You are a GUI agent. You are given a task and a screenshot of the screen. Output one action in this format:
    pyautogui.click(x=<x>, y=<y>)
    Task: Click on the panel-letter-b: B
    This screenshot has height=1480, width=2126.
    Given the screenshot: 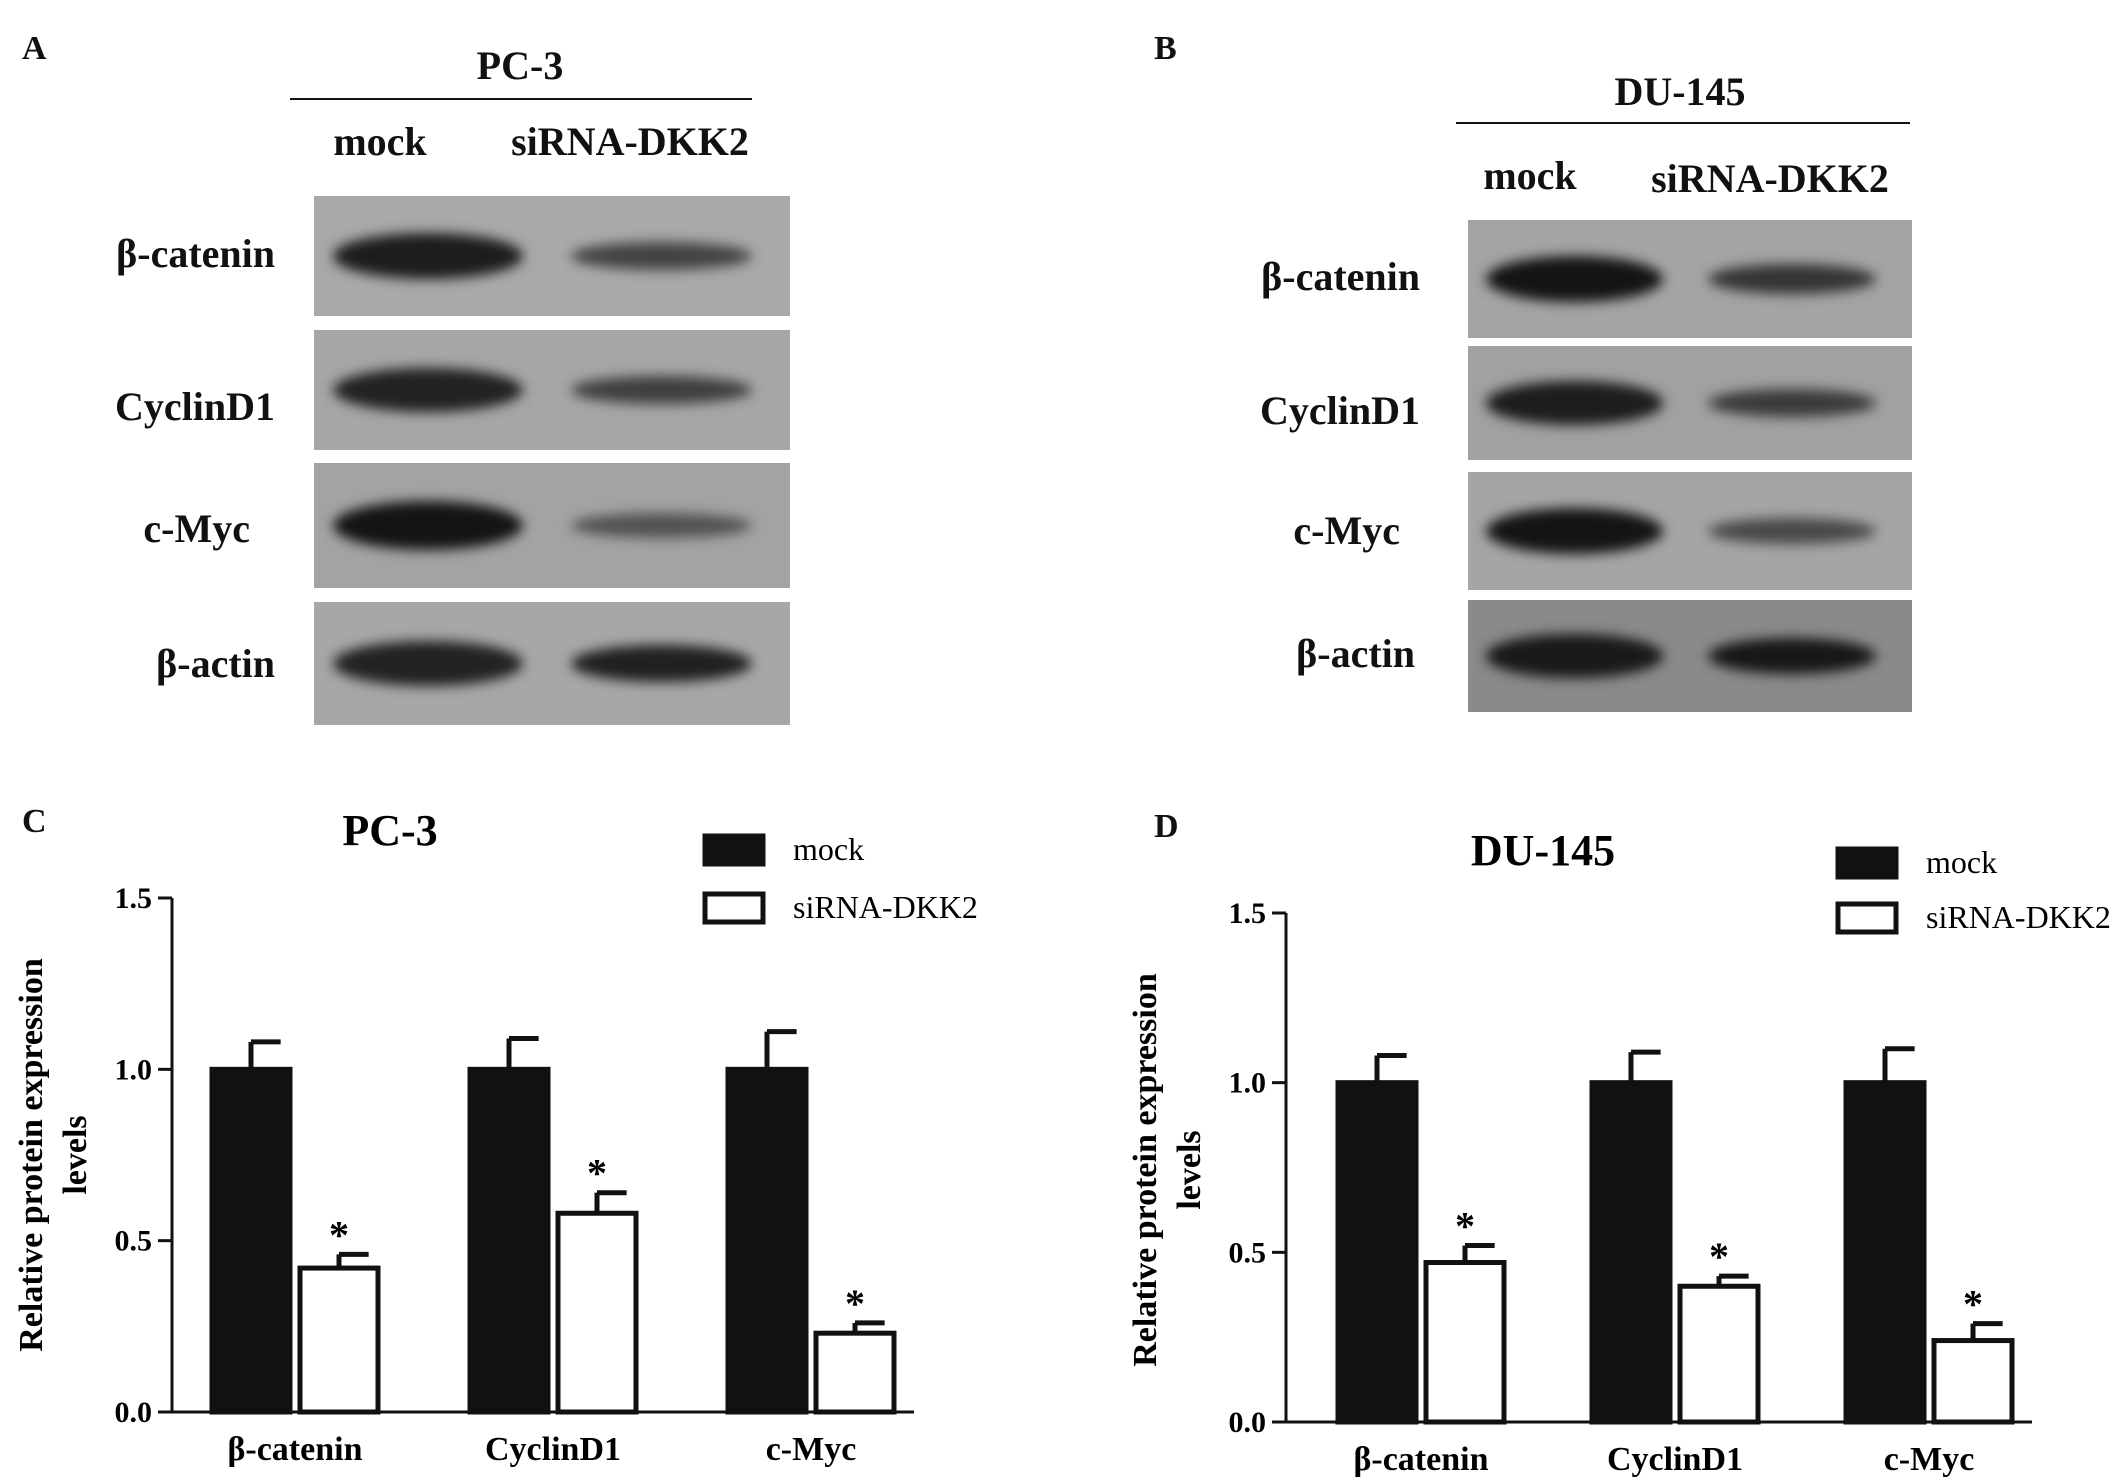 What is the action you would take?
    pyautogui.click(x=1165, y=48)
    